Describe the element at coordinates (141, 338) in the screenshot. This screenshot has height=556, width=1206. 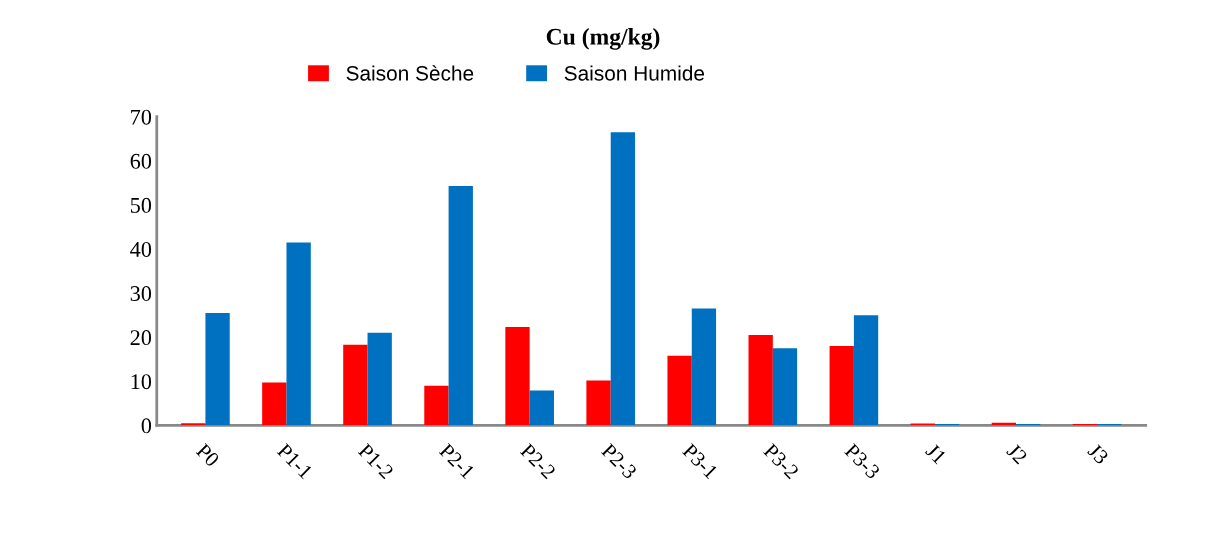
I see `y-tick-label: 20` at that location.